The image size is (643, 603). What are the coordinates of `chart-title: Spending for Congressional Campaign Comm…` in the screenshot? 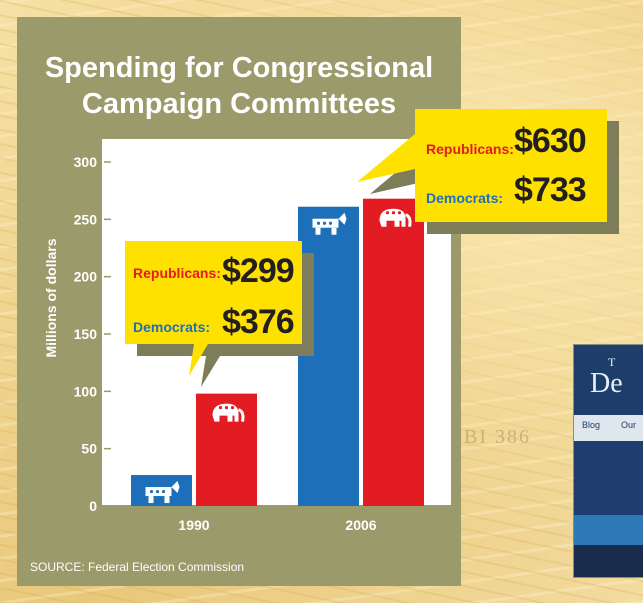 It's located at (239, 86).